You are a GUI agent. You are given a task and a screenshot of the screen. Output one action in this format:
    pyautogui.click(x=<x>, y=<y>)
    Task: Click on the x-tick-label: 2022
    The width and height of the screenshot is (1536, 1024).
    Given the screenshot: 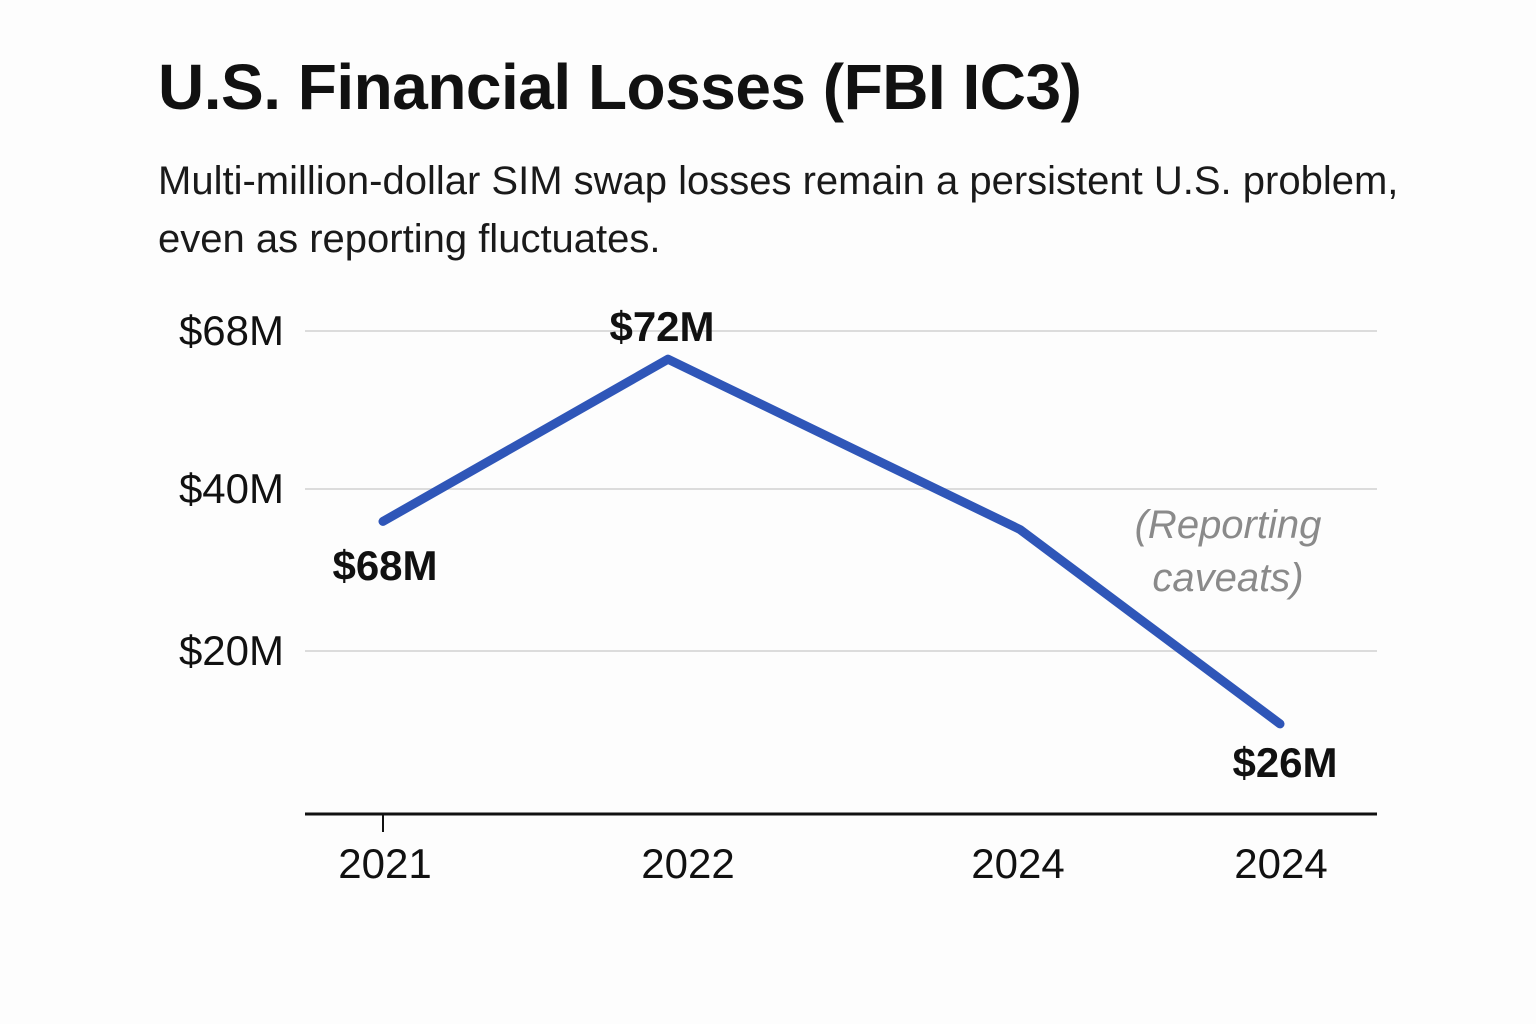 What is the action you would take?
    pyautogui.click(x=687, y=863)
    